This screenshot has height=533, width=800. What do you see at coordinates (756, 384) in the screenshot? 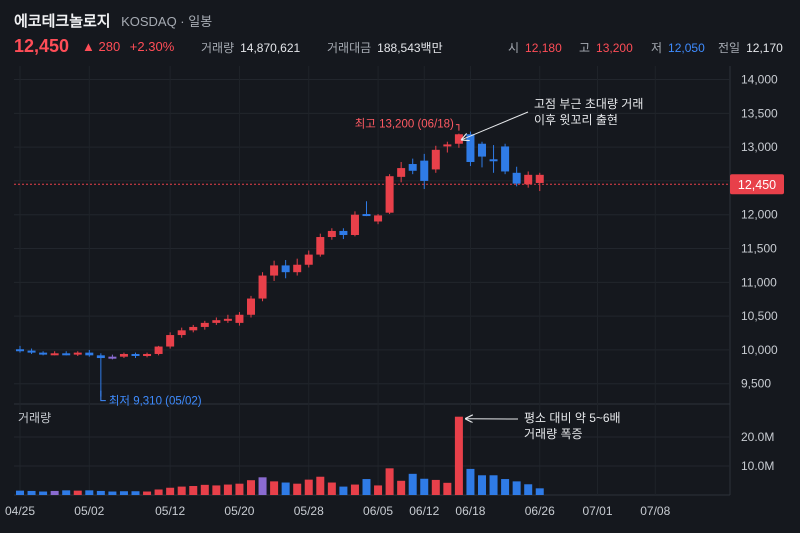
I see `price-tick-label: 9,500` at bounding box center [756, 384].